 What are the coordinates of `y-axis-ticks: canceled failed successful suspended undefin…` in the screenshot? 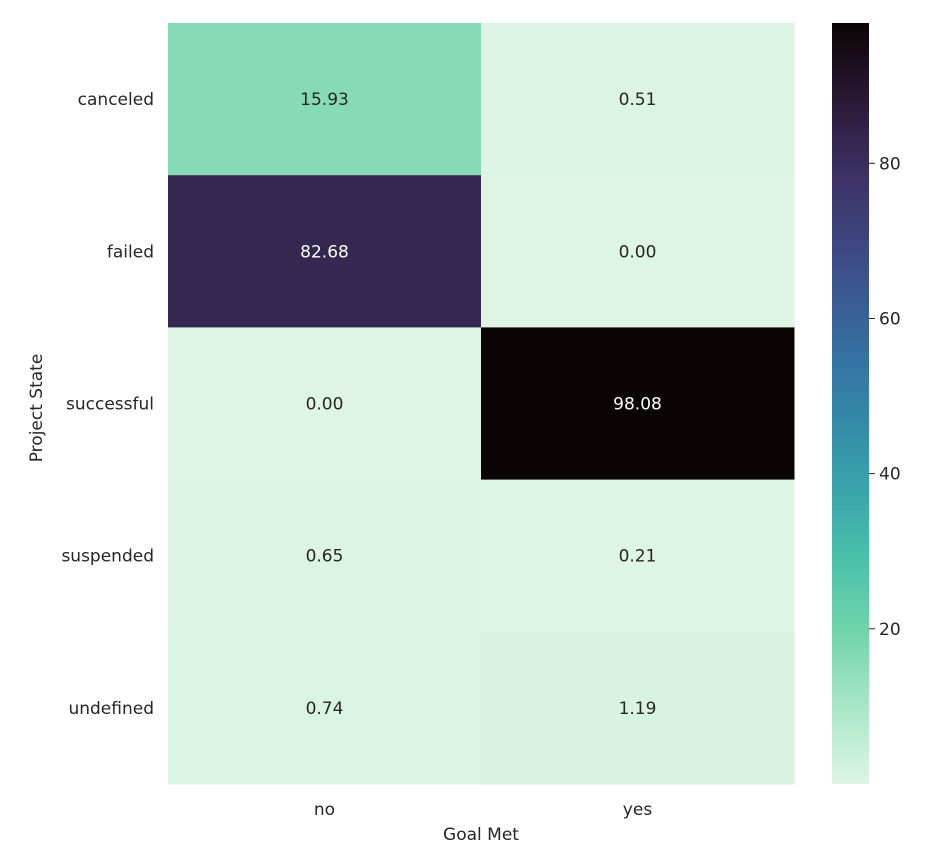 It's located at (107, 404).